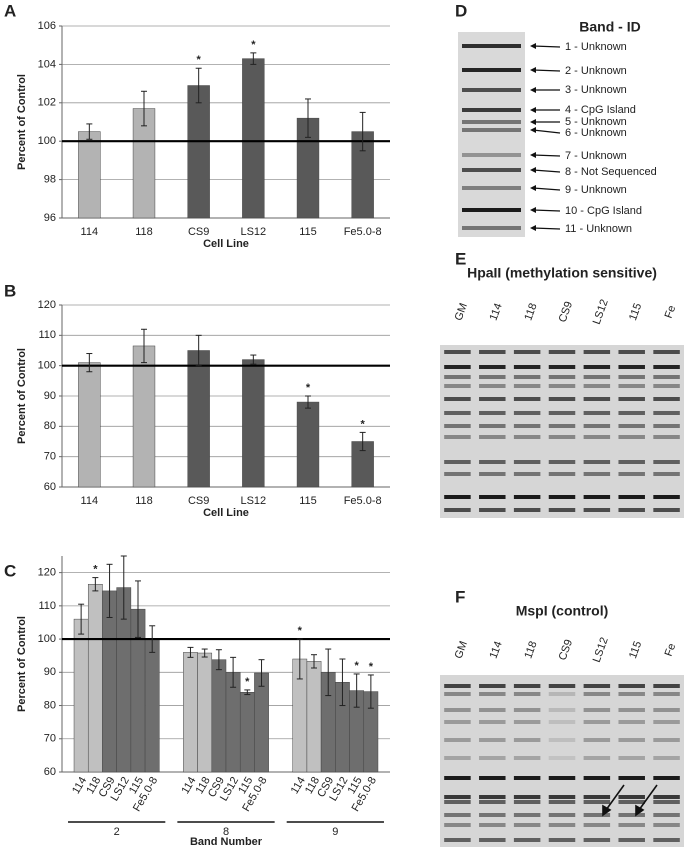 This screenshot has height=847, width=686. Describe the element at coordinates (611, 172) in the screenshot. I see `band-label: 8 - Not Sequenced` at that location.